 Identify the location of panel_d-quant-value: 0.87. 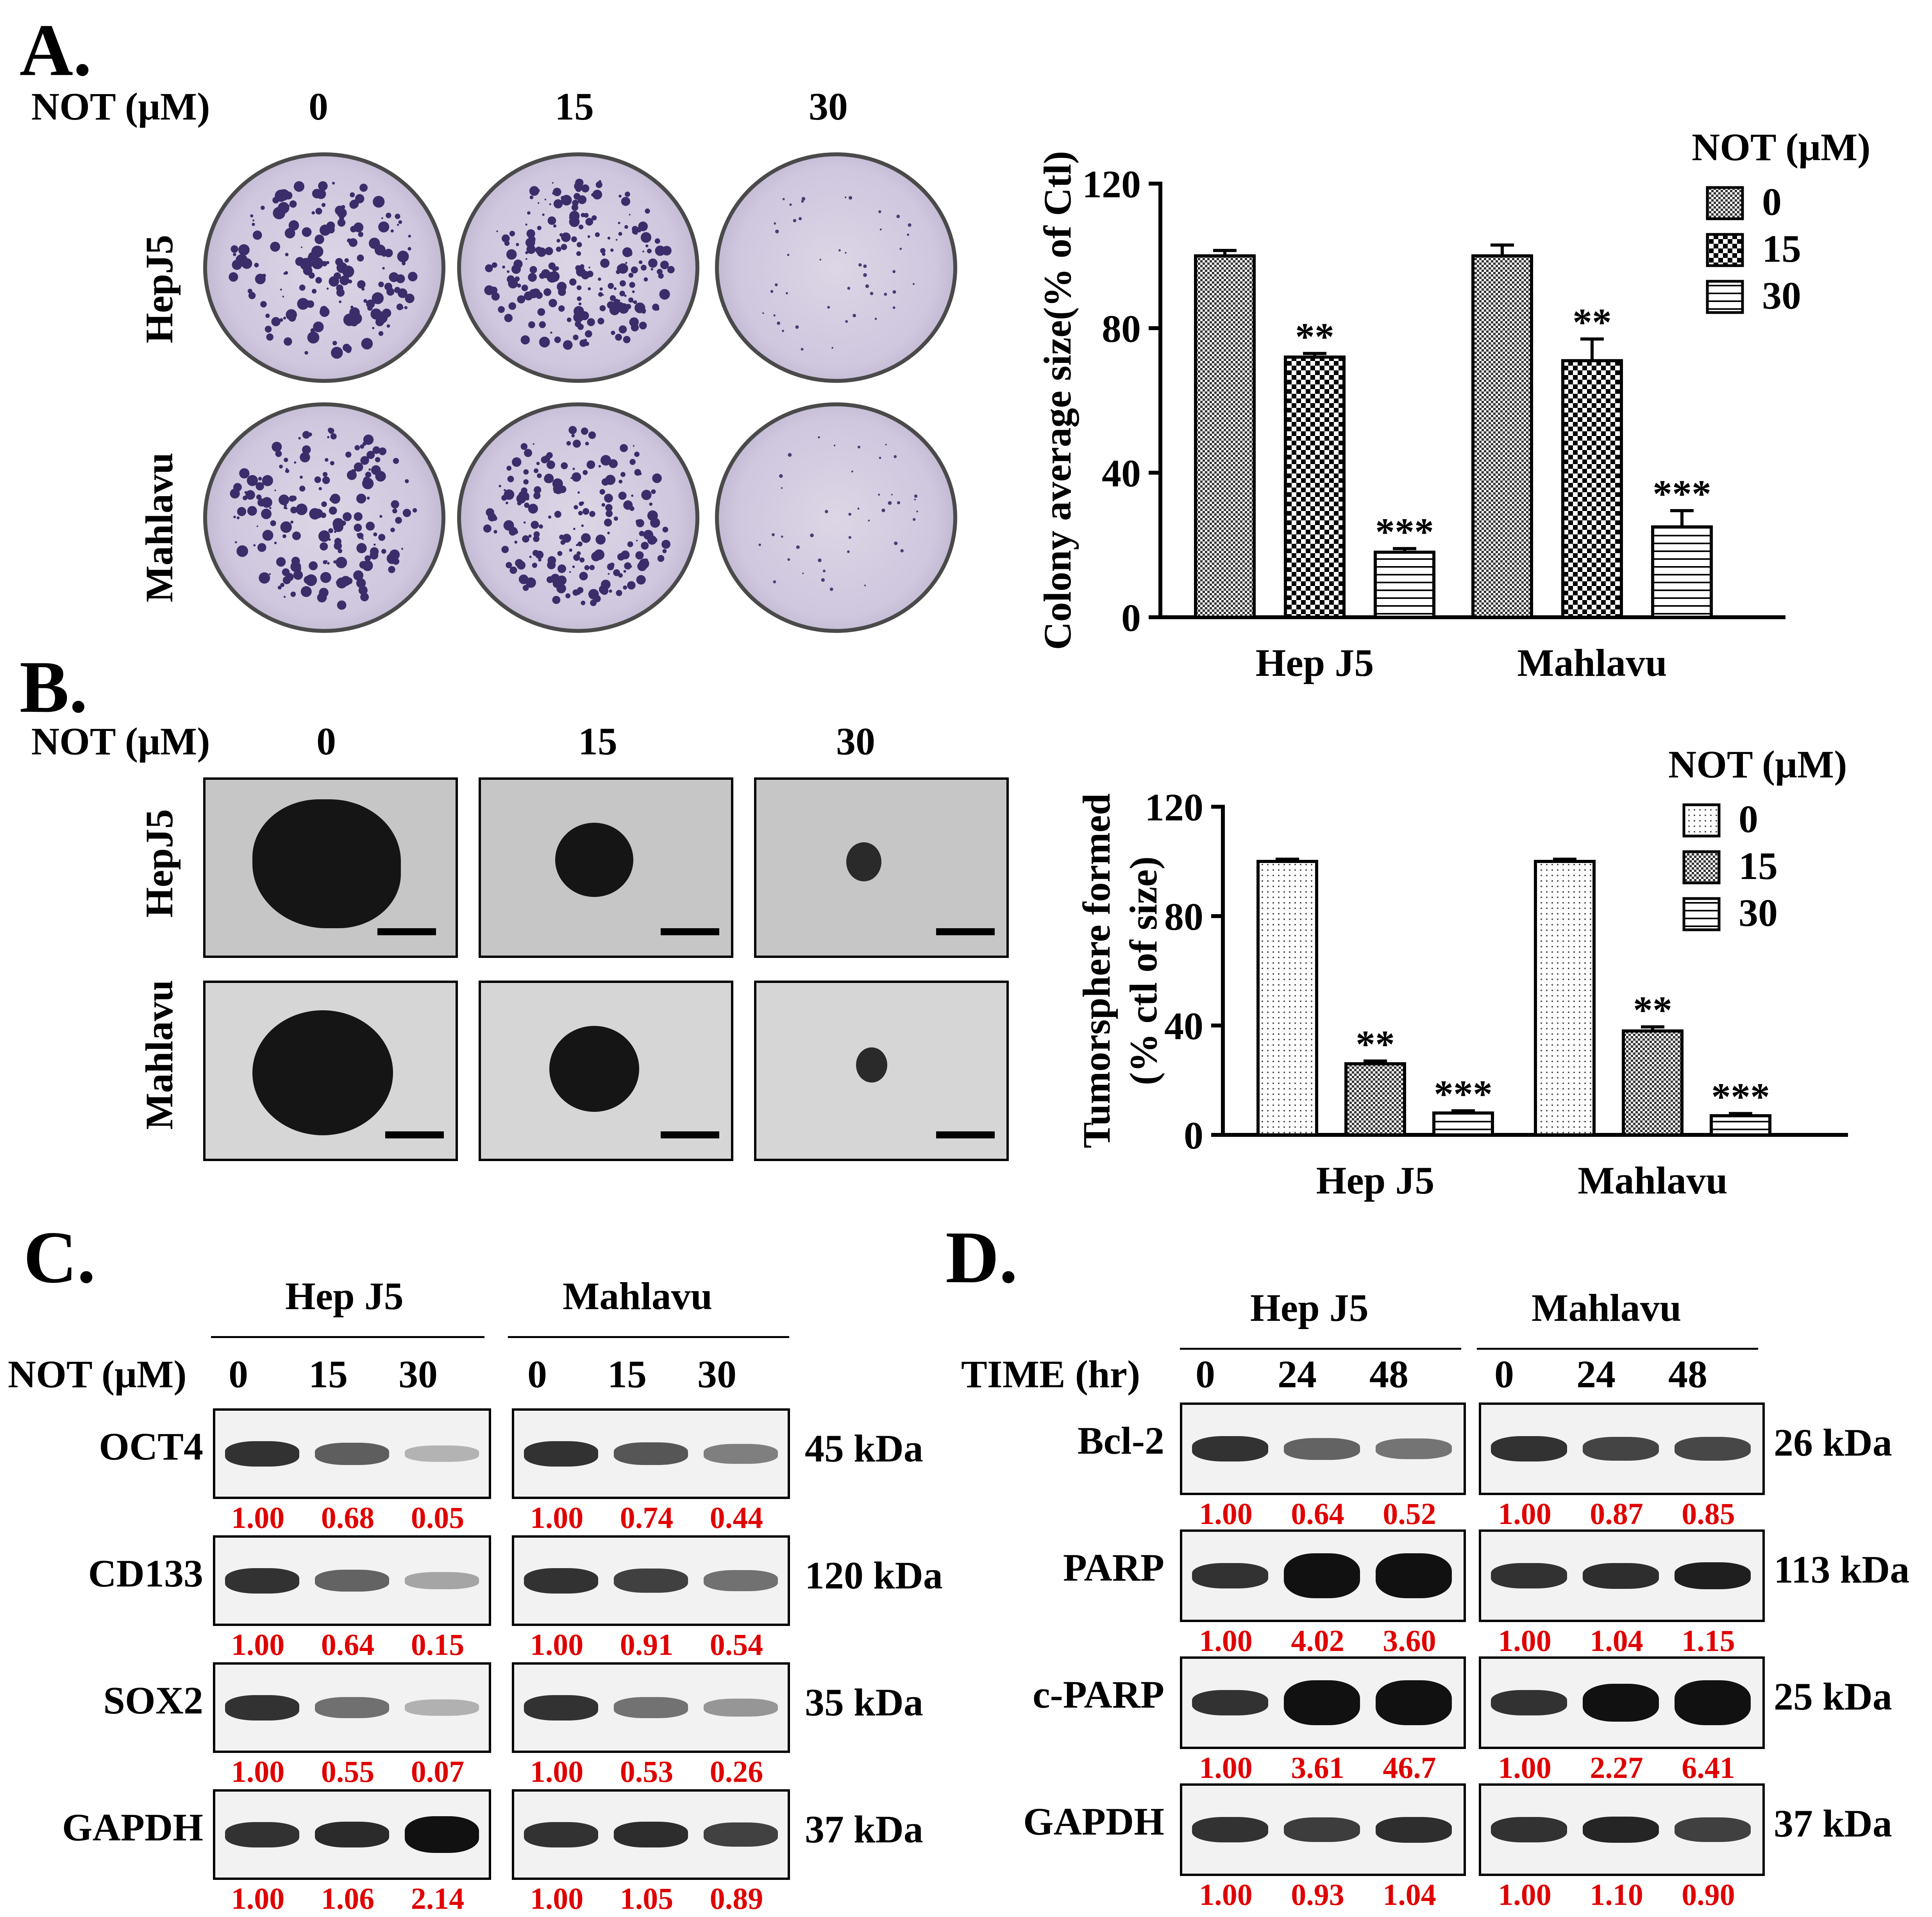
(1616, 1514).